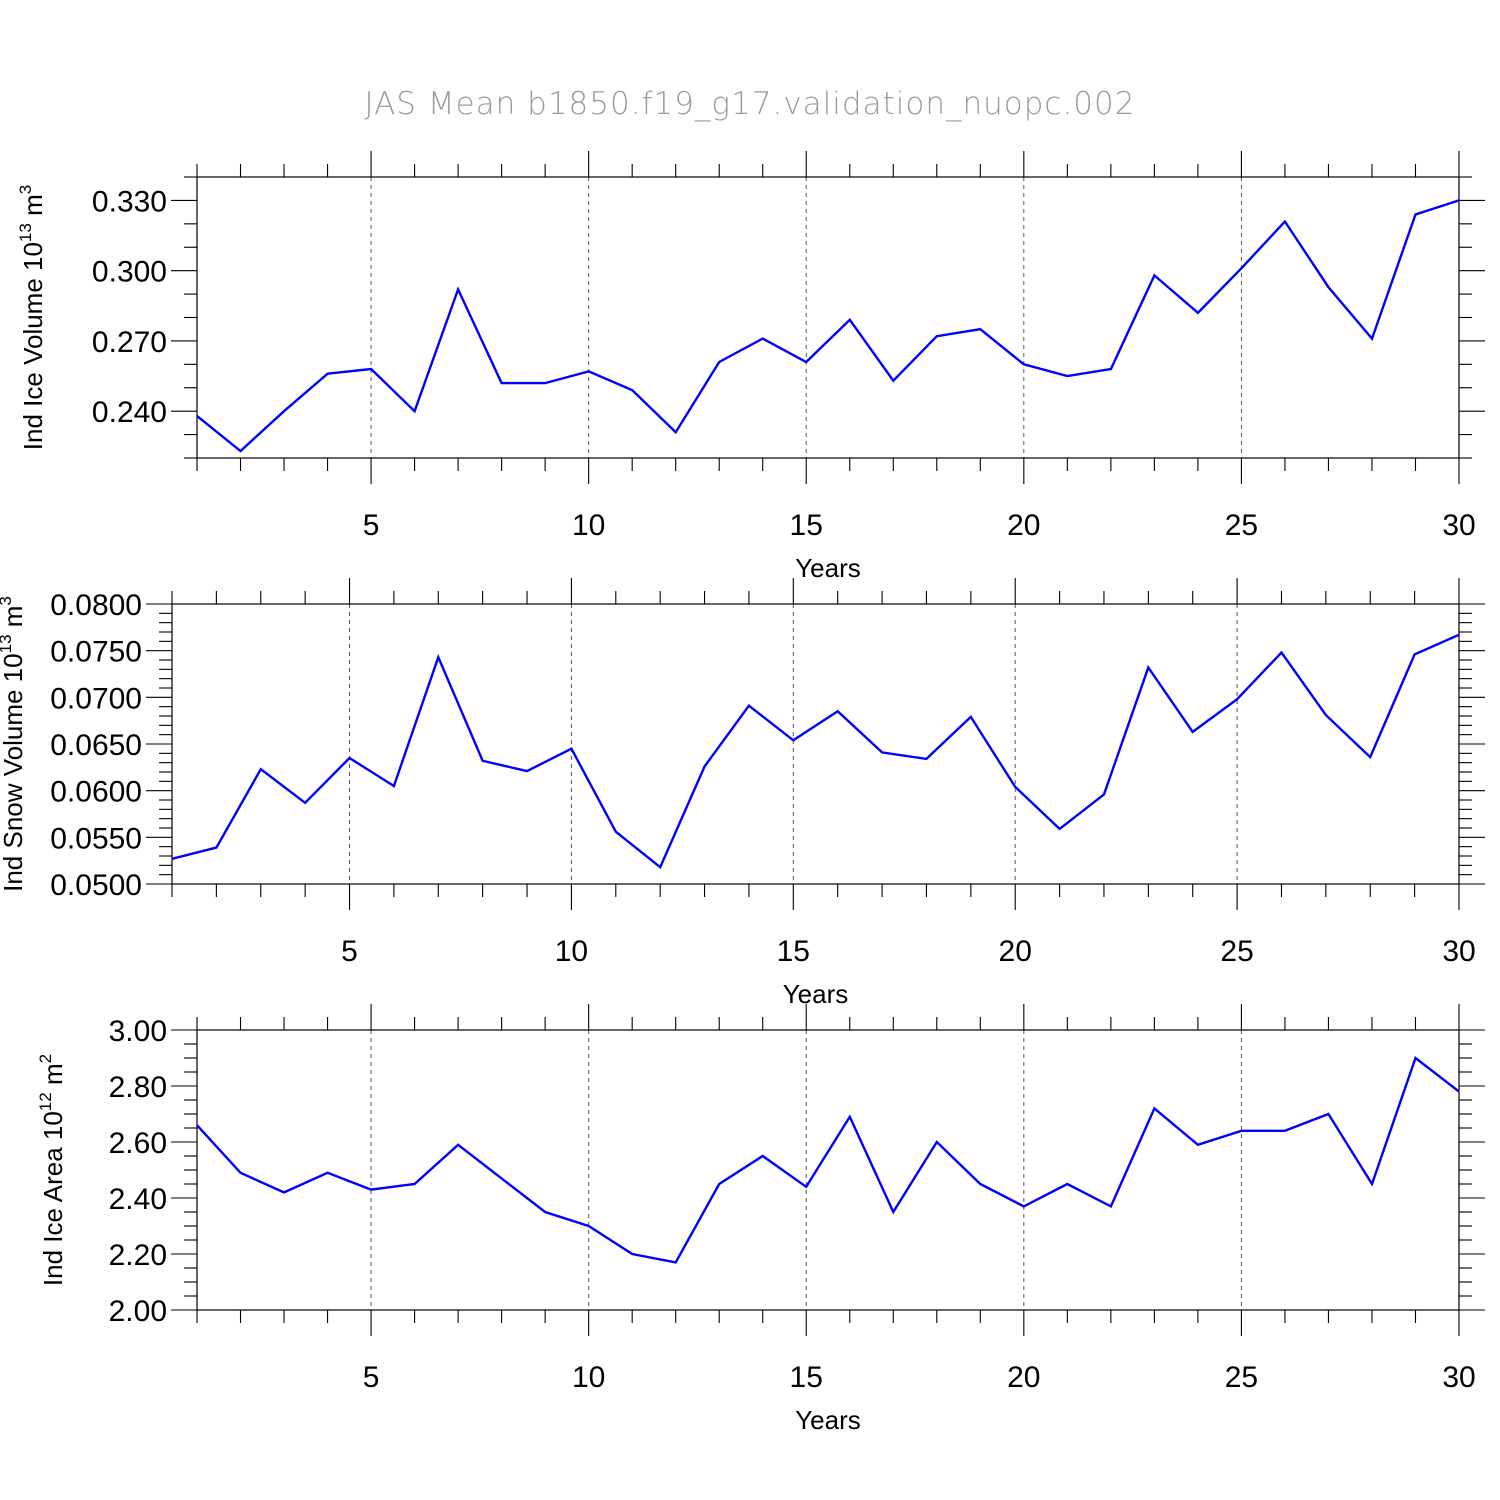 The image size is (1500, 1500). What do you see at coordinates (96, 838) in the screenshot?
I see `y-tick-label-1: 0.0550` at bounding box center [96, 838].